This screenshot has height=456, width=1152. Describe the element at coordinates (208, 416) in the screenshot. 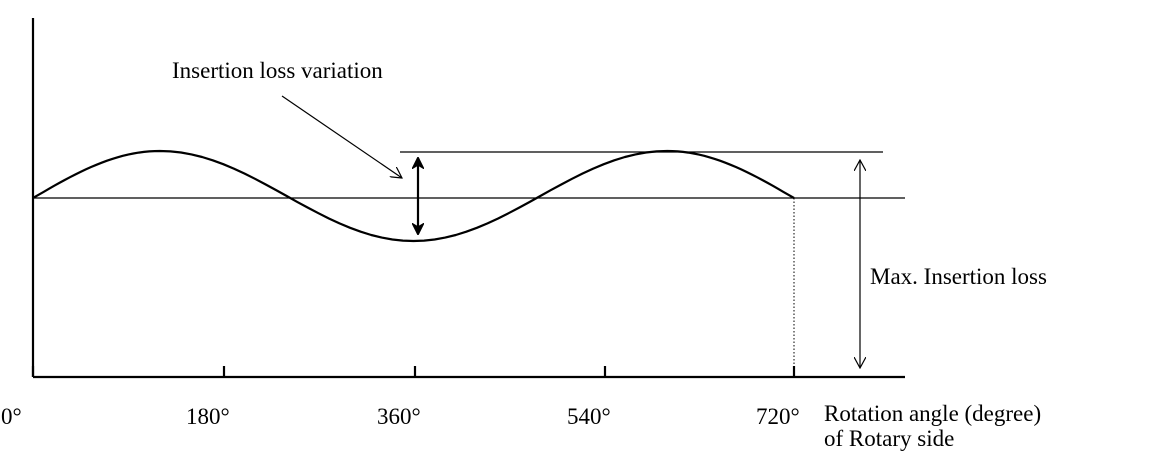

I see `tick-label-180: 180°` at that location.